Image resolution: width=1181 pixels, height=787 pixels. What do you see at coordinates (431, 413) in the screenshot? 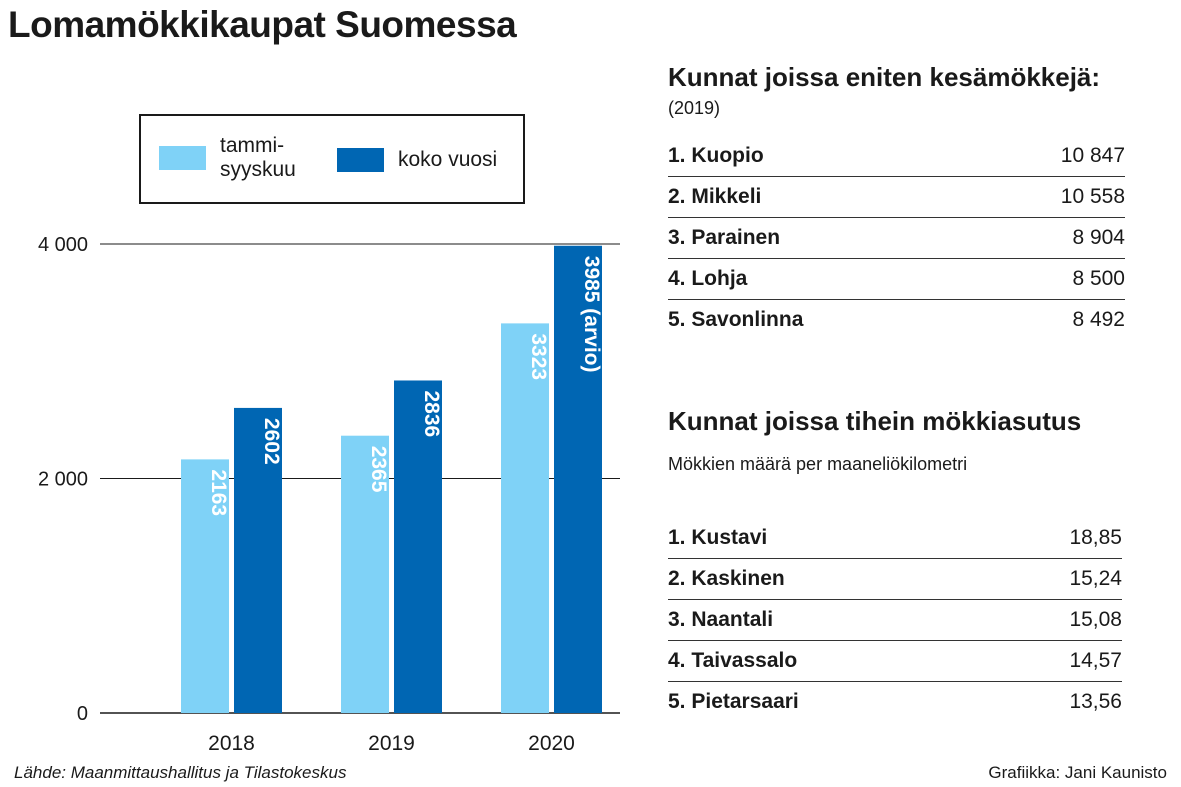
I see `bar-value-label: 2836` at bounding box center [431, 413].